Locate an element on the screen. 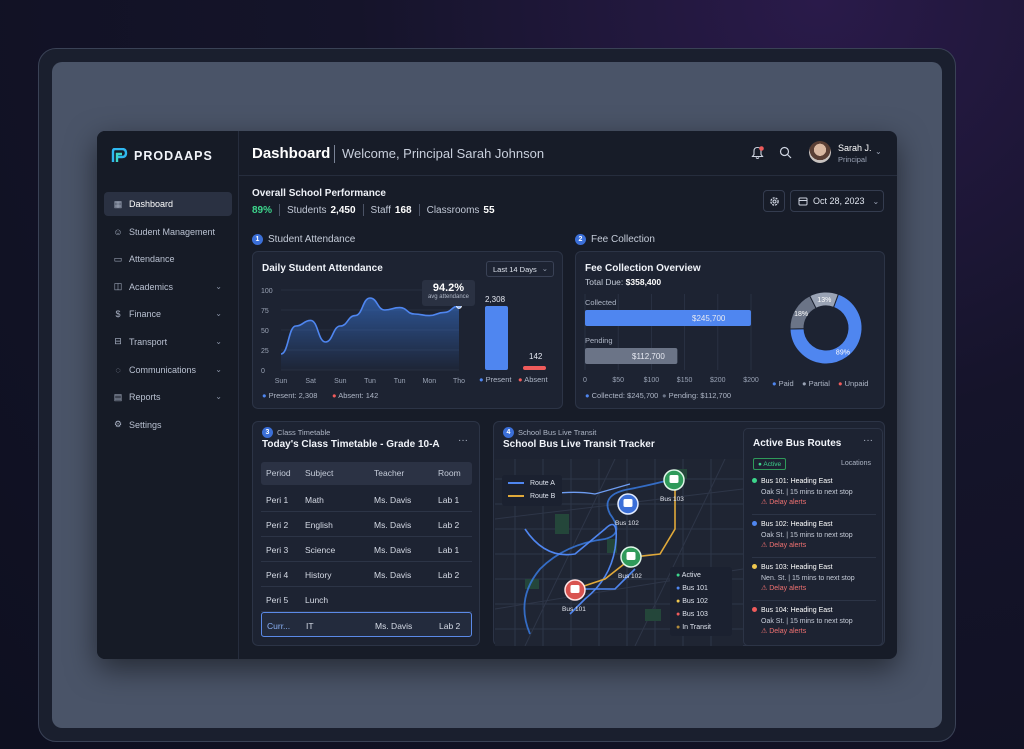  table-cell: Lunch is located at coordinates (317, 600).